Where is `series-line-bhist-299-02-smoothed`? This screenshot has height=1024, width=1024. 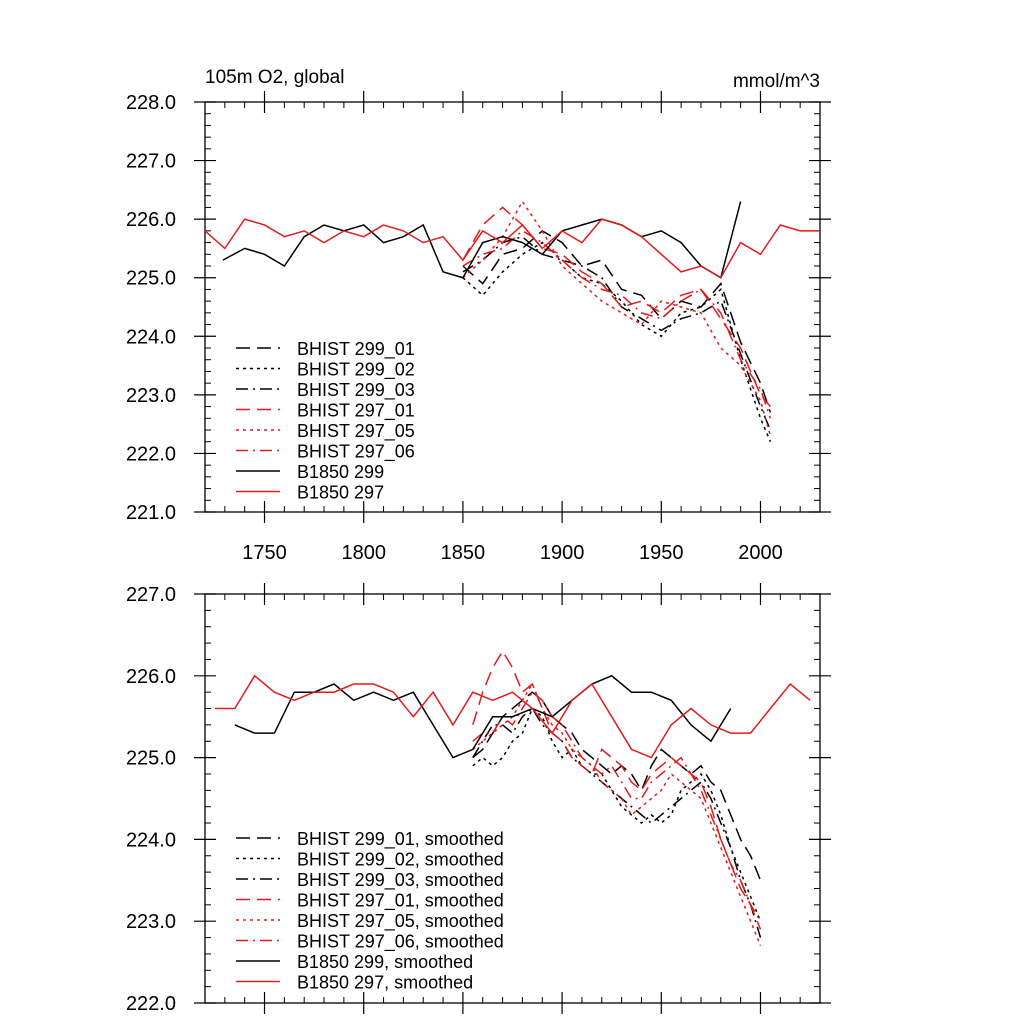 series-line-bhist-299-02-smoothed is located at coordinates (617, 814).